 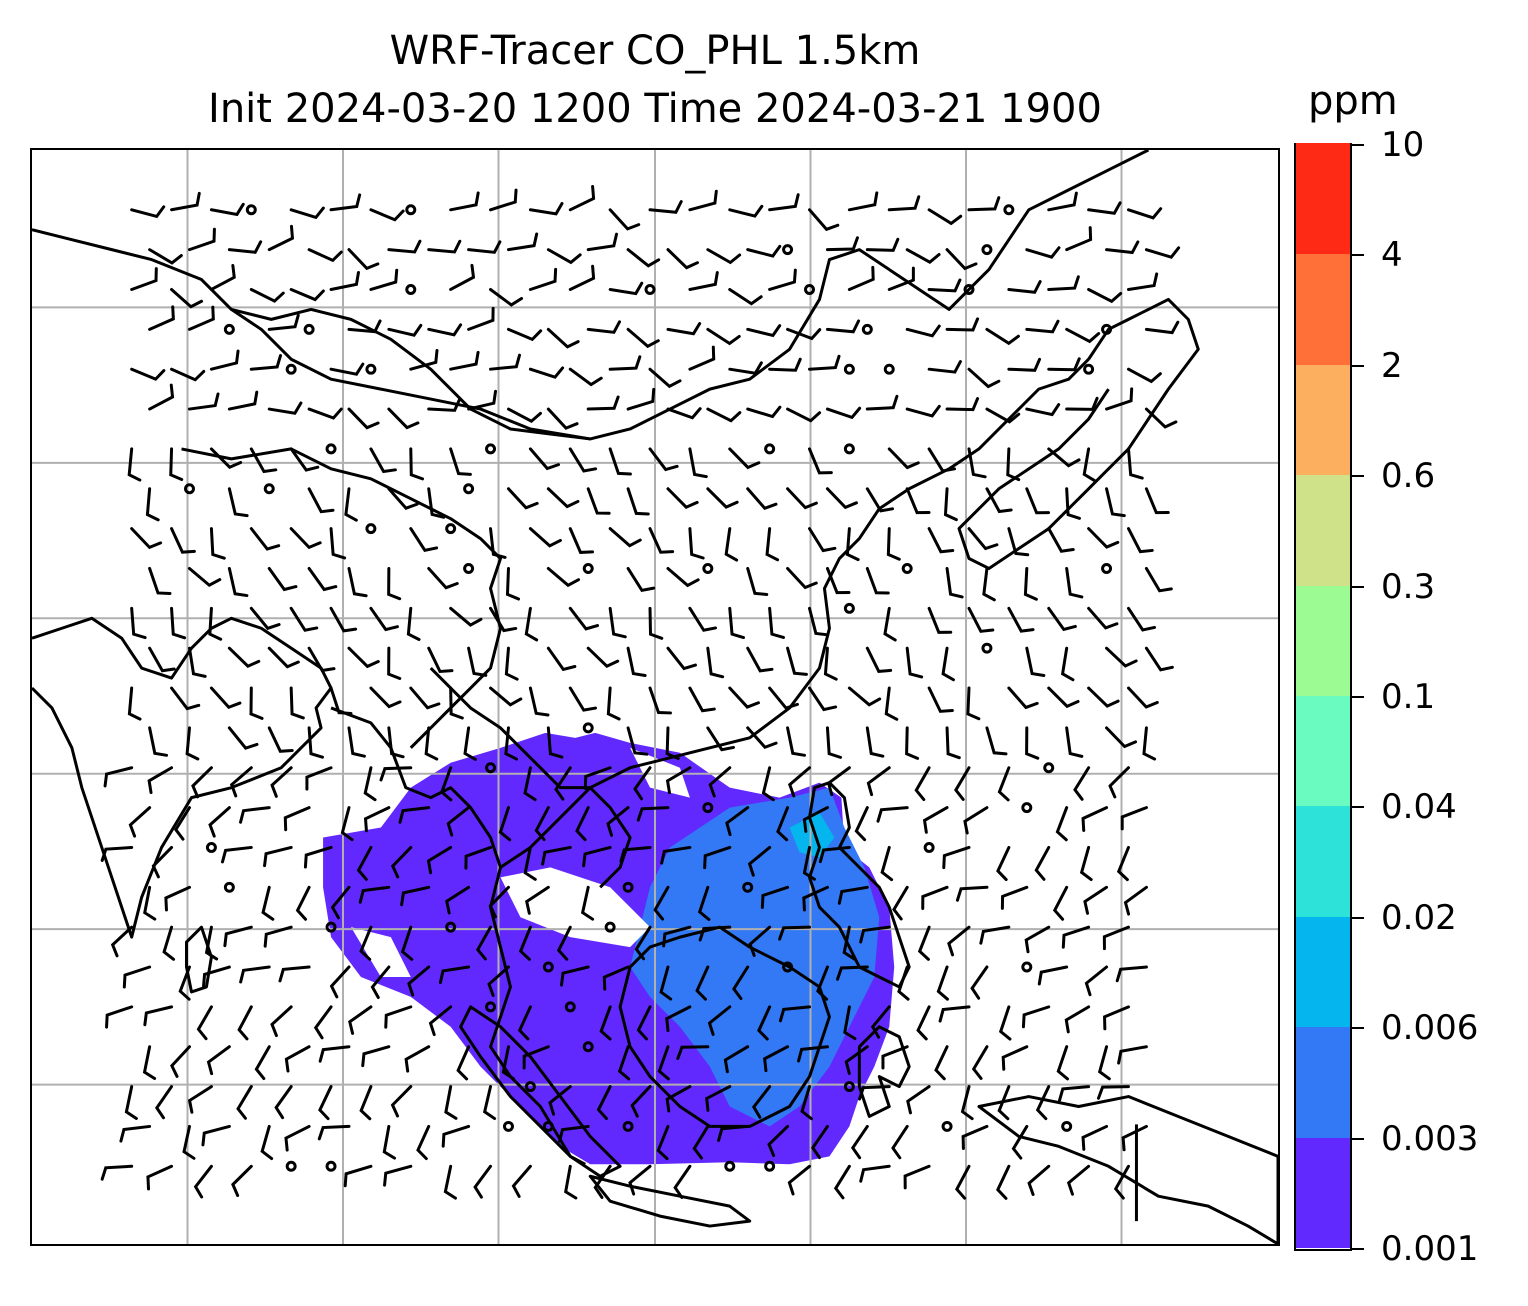 What do you see at coordinates (1323, 199) in the screenshot?
I see `colorbar-segment` at bounding box center [1323, 199].